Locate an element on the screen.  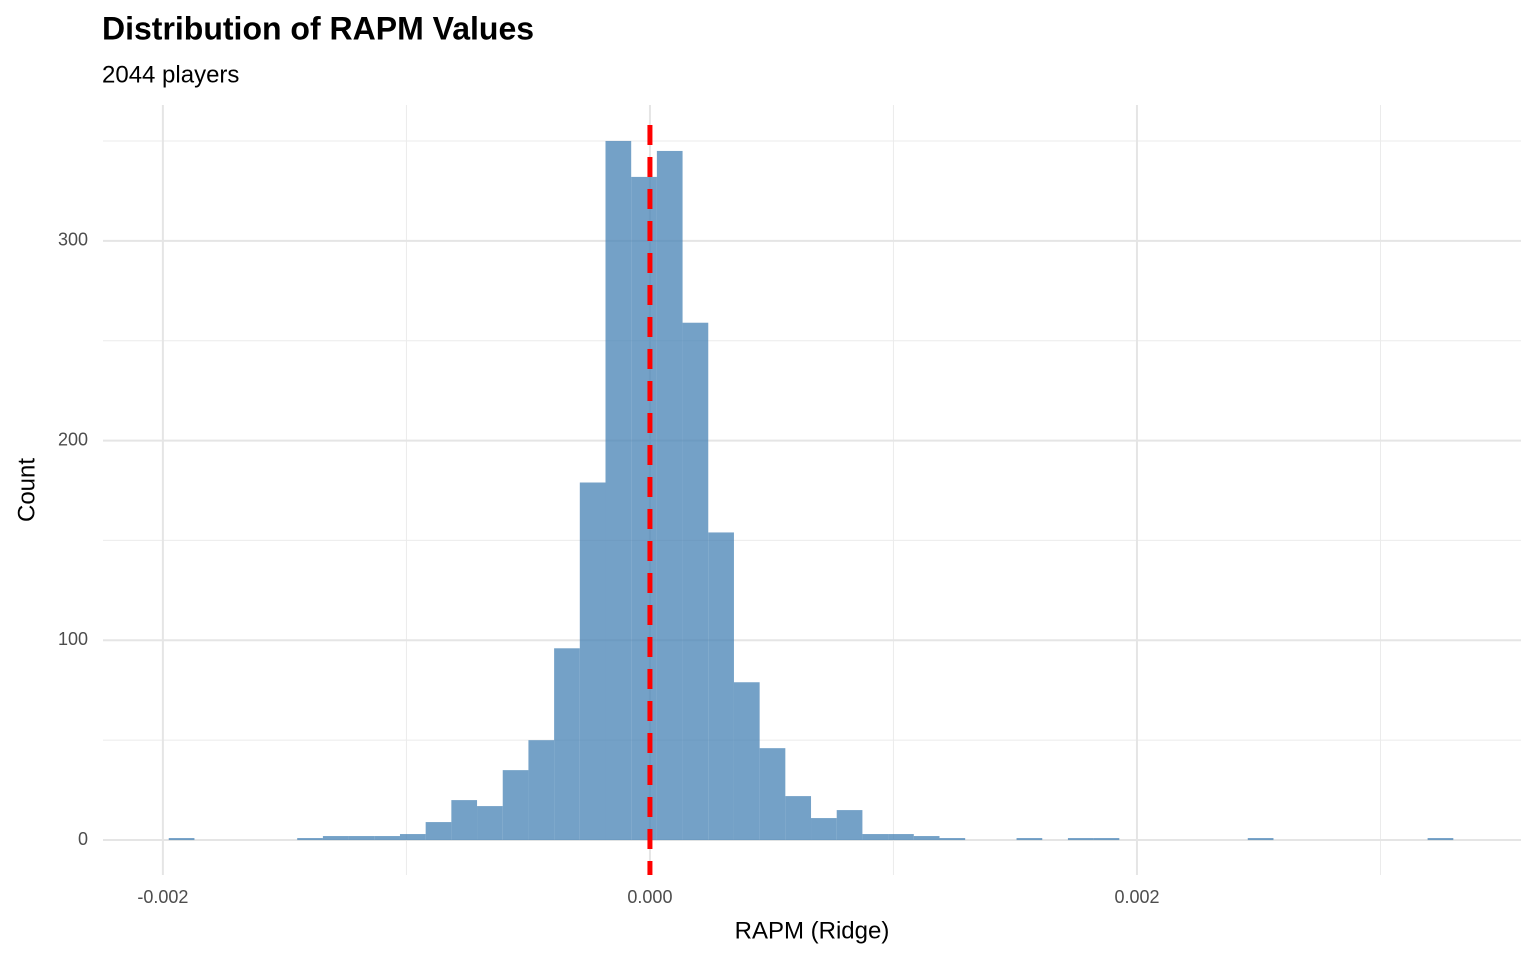
x-tick-label: 0.002 is located at coordinates (1136, 897).